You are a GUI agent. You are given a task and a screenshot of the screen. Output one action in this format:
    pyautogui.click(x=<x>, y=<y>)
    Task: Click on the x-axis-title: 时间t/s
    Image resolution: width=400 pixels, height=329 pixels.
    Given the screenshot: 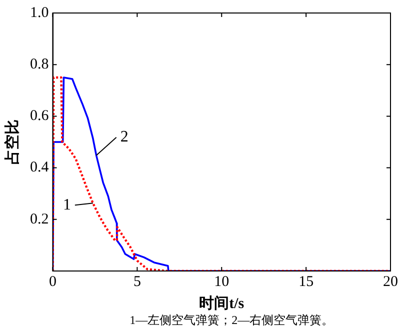 What is the action you would take?
    pyautogui.click(x=221, y=303)
    